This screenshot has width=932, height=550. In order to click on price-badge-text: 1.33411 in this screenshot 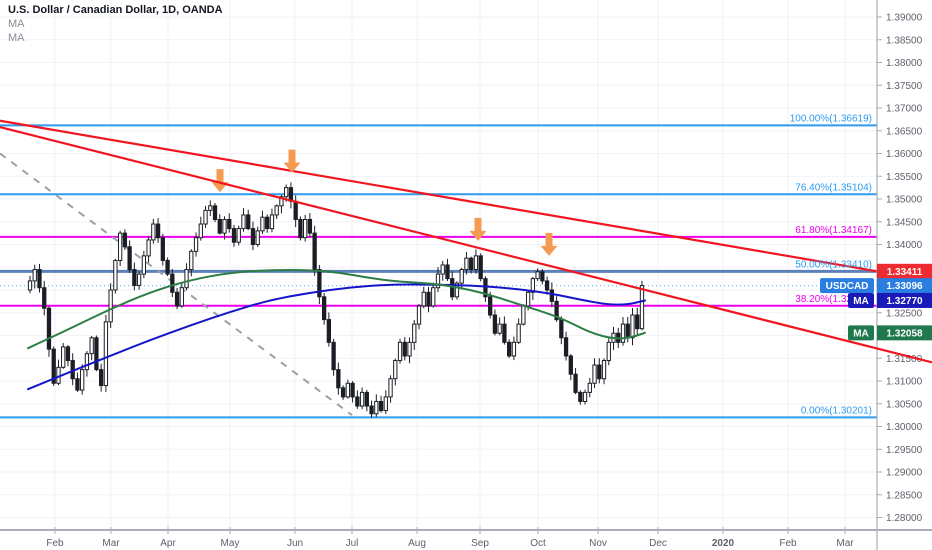, I will do `click(905, 272)`.